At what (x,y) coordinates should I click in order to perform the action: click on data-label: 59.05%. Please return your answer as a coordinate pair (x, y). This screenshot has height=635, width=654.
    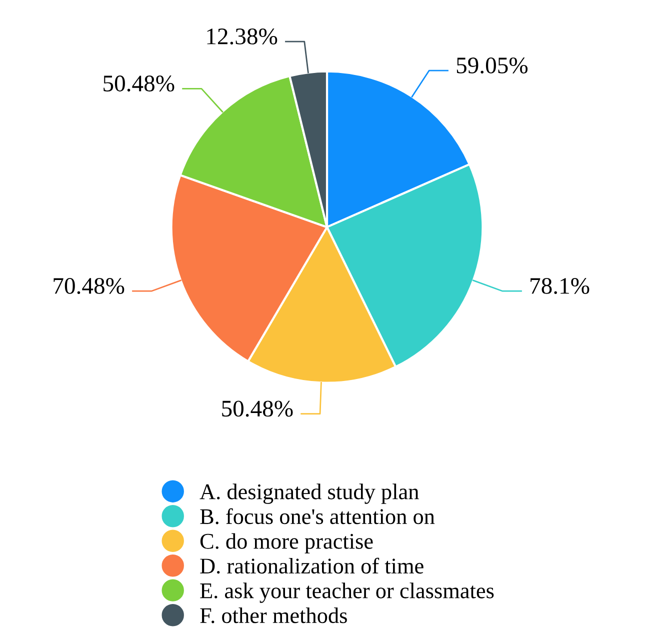
    Looking at the image, I should click on (492, 65).